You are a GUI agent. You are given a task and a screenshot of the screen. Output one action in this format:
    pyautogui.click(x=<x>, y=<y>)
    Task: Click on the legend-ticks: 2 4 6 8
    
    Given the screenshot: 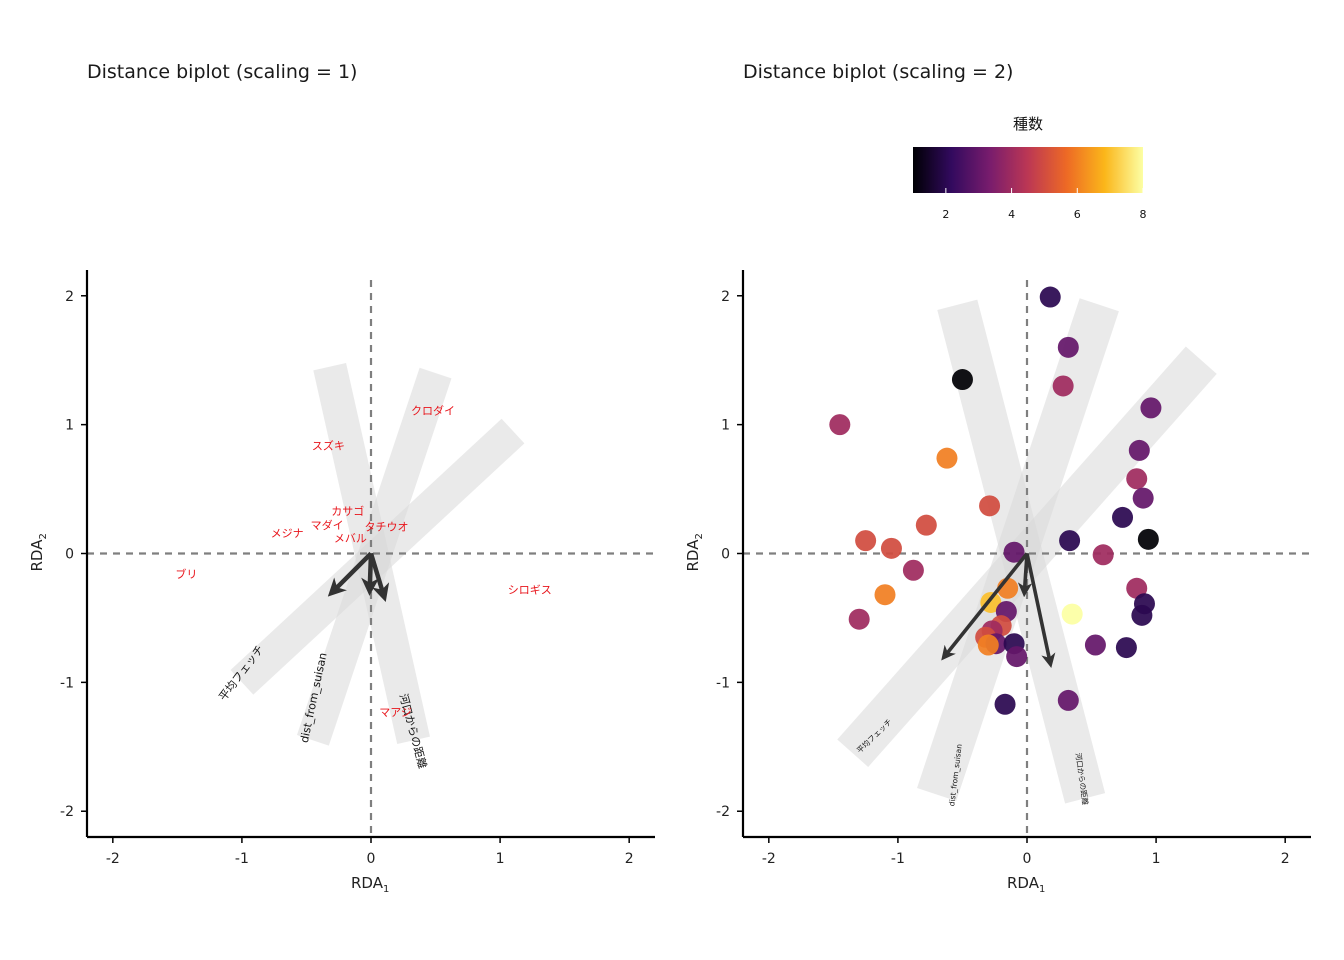 What is the action you would take?
    pyautogui.click(x=1044, y=204)
    